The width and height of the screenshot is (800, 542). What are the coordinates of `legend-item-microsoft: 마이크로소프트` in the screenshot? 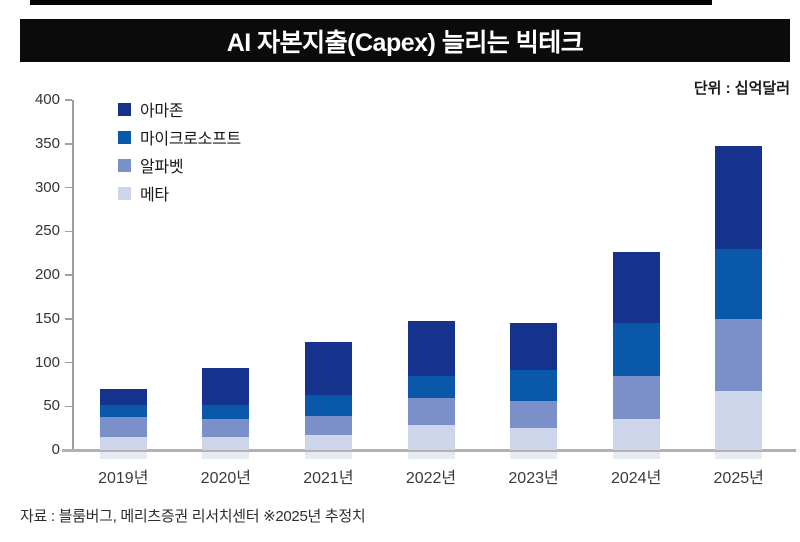 It's located at (179, 137).